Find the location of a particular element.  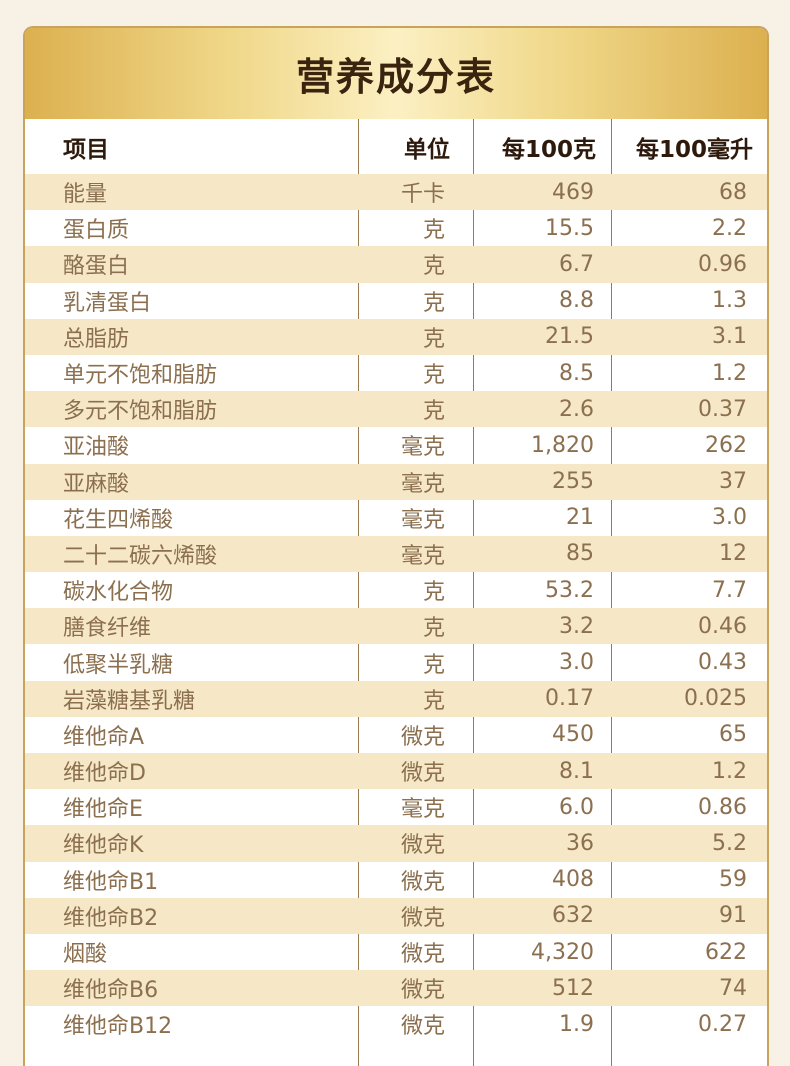

cell-name: 维他命A is located at coordinates (104, 737).